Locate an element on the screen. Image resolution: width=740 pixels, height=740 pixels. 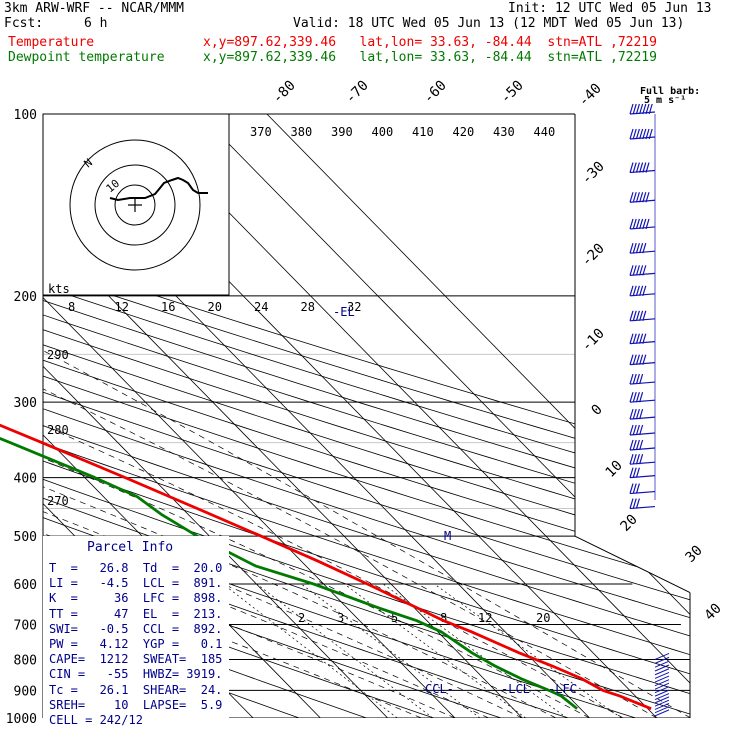
isotherm-label-top: -70 is located at coordinates (357, 92).